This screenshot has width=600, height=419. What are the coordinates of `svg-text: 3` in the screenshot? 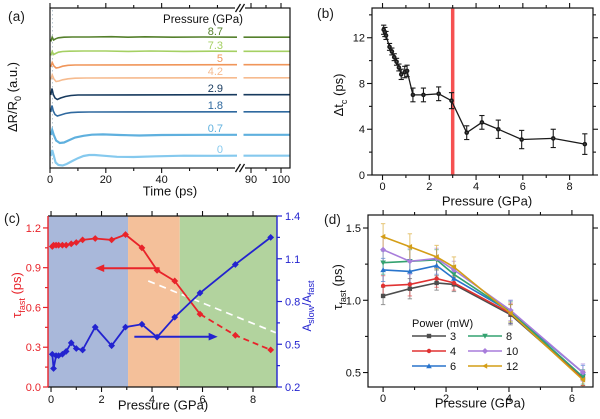 It's located at (453, 337).